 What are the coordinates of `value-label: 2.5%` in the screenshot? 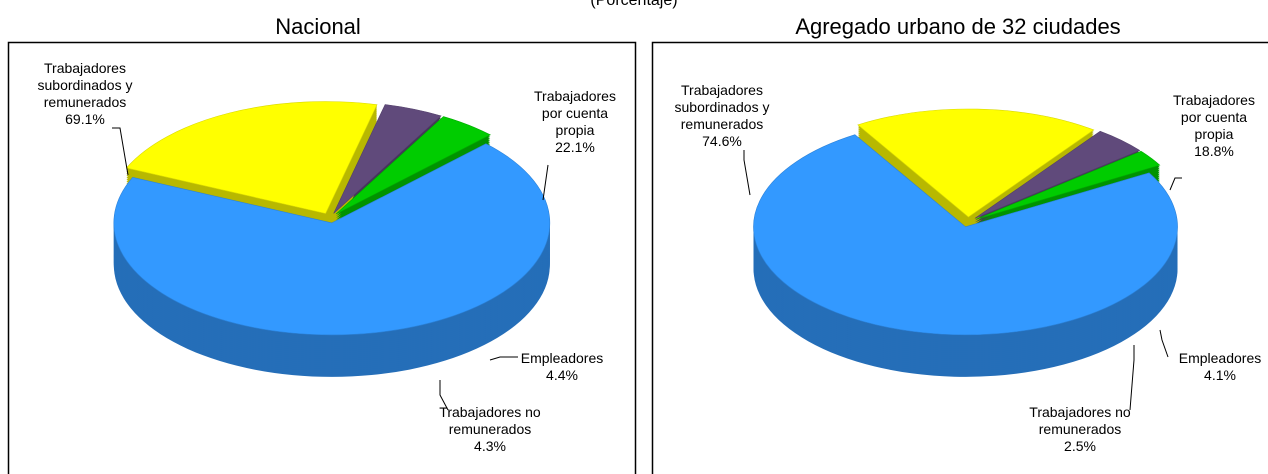 It's located at (1080, 446).